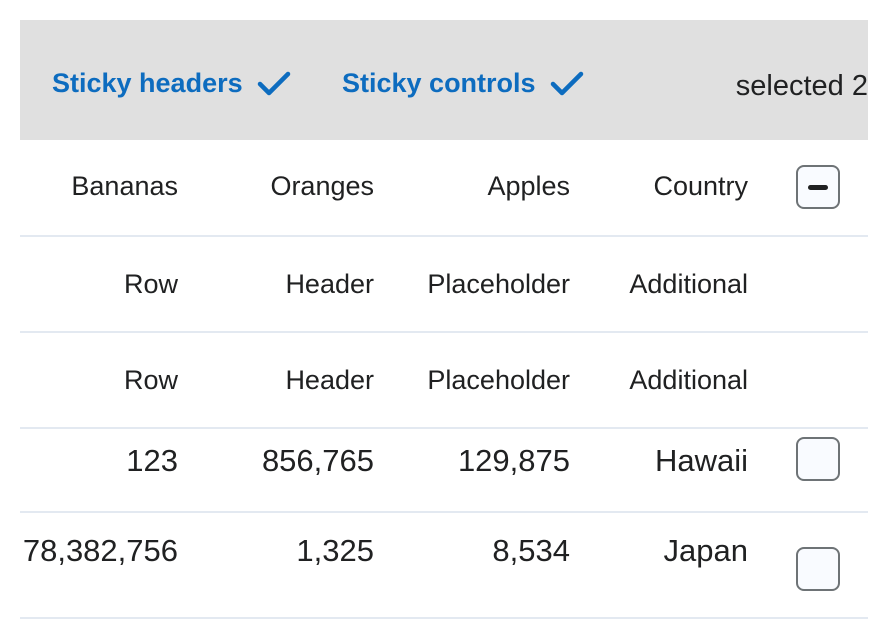  Describe the element at coordinates (152, 460) in the screenshot. I see `cell-bananas: 123` at that location.